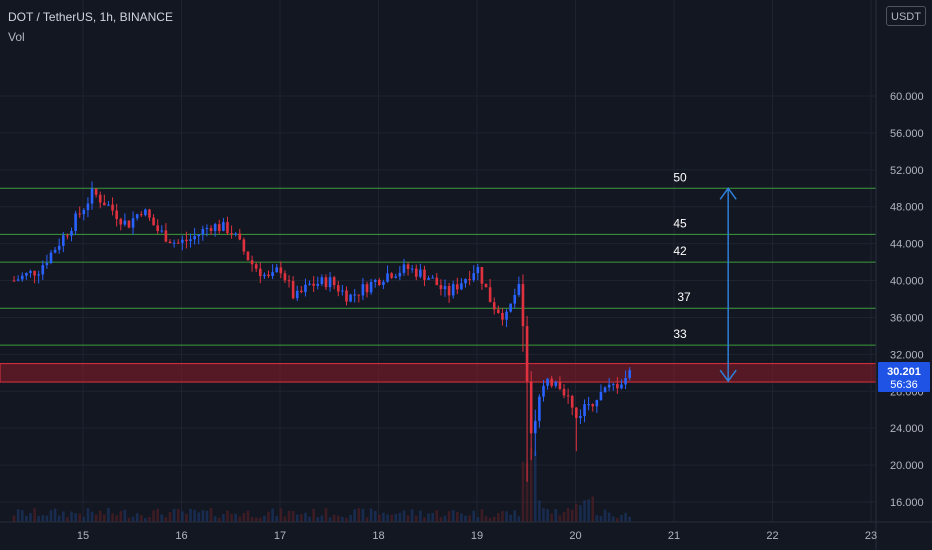 This screenshot has width=932, height=550. I want to click on price-tick-label: 48.000, so click(907, 208).